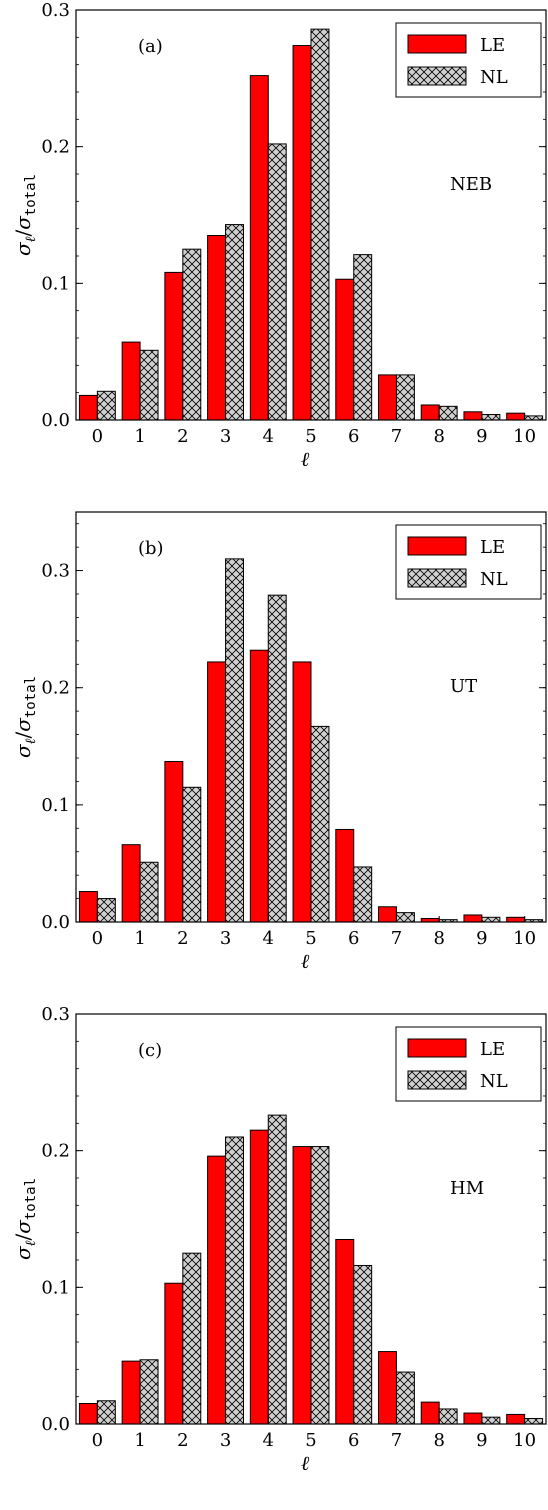 The image size is (548, 1510). What do you see at coordinates (438, 1440) in the screenshot?
I see `x-tick-label: 8` at bounding box center [438, 1440].